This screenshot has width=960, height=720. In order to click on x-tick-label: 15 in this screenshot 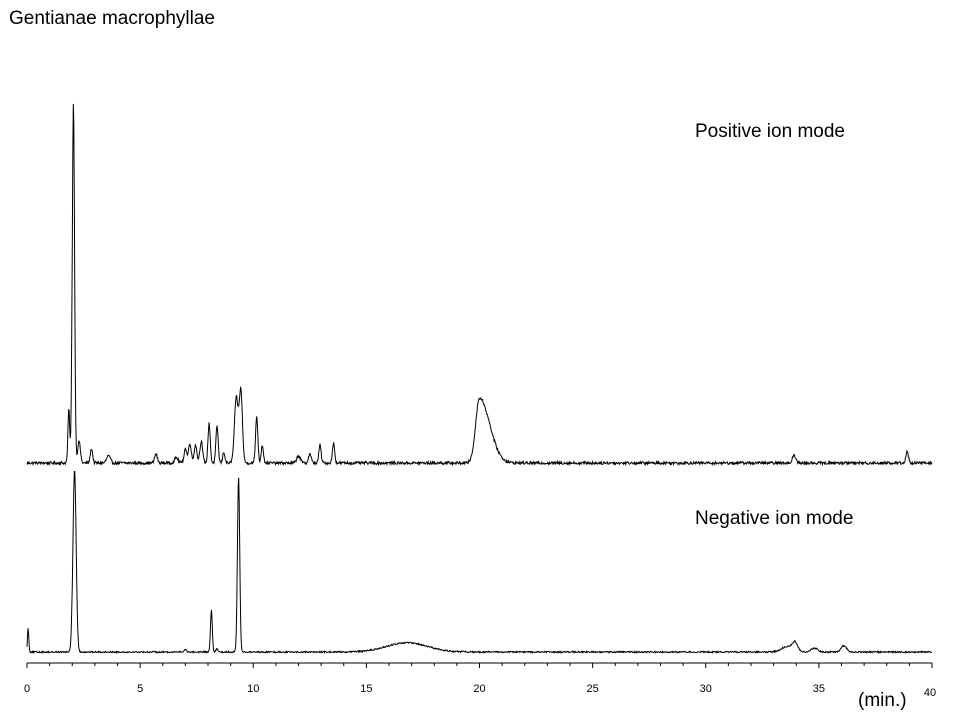, I will do `click(366, 689)`.